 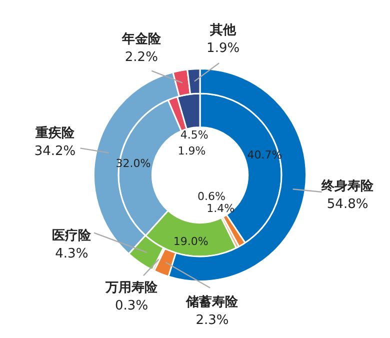 What do you see at coordinates (190, 241) in the screenshot?
I see `data-label: 19.0%` at bounding box center [190, 241].